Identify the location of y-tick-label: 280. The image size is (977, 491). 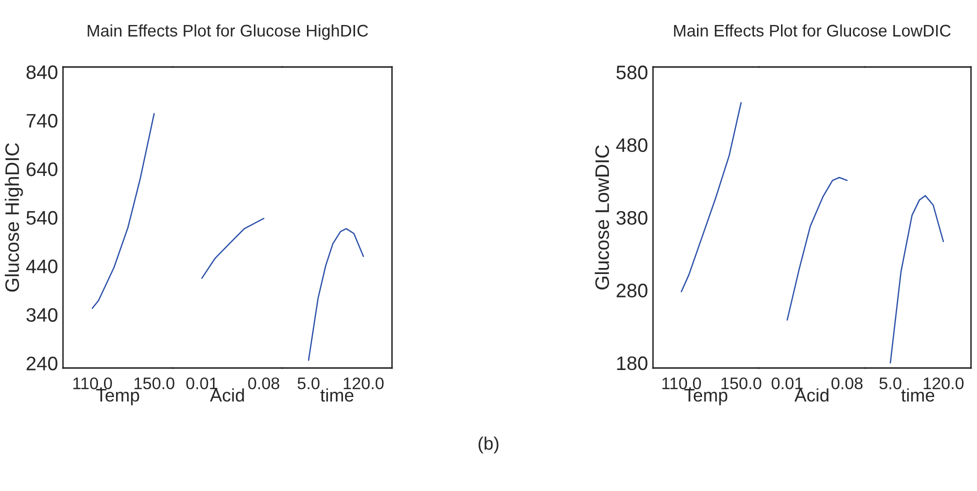
(632, 291).